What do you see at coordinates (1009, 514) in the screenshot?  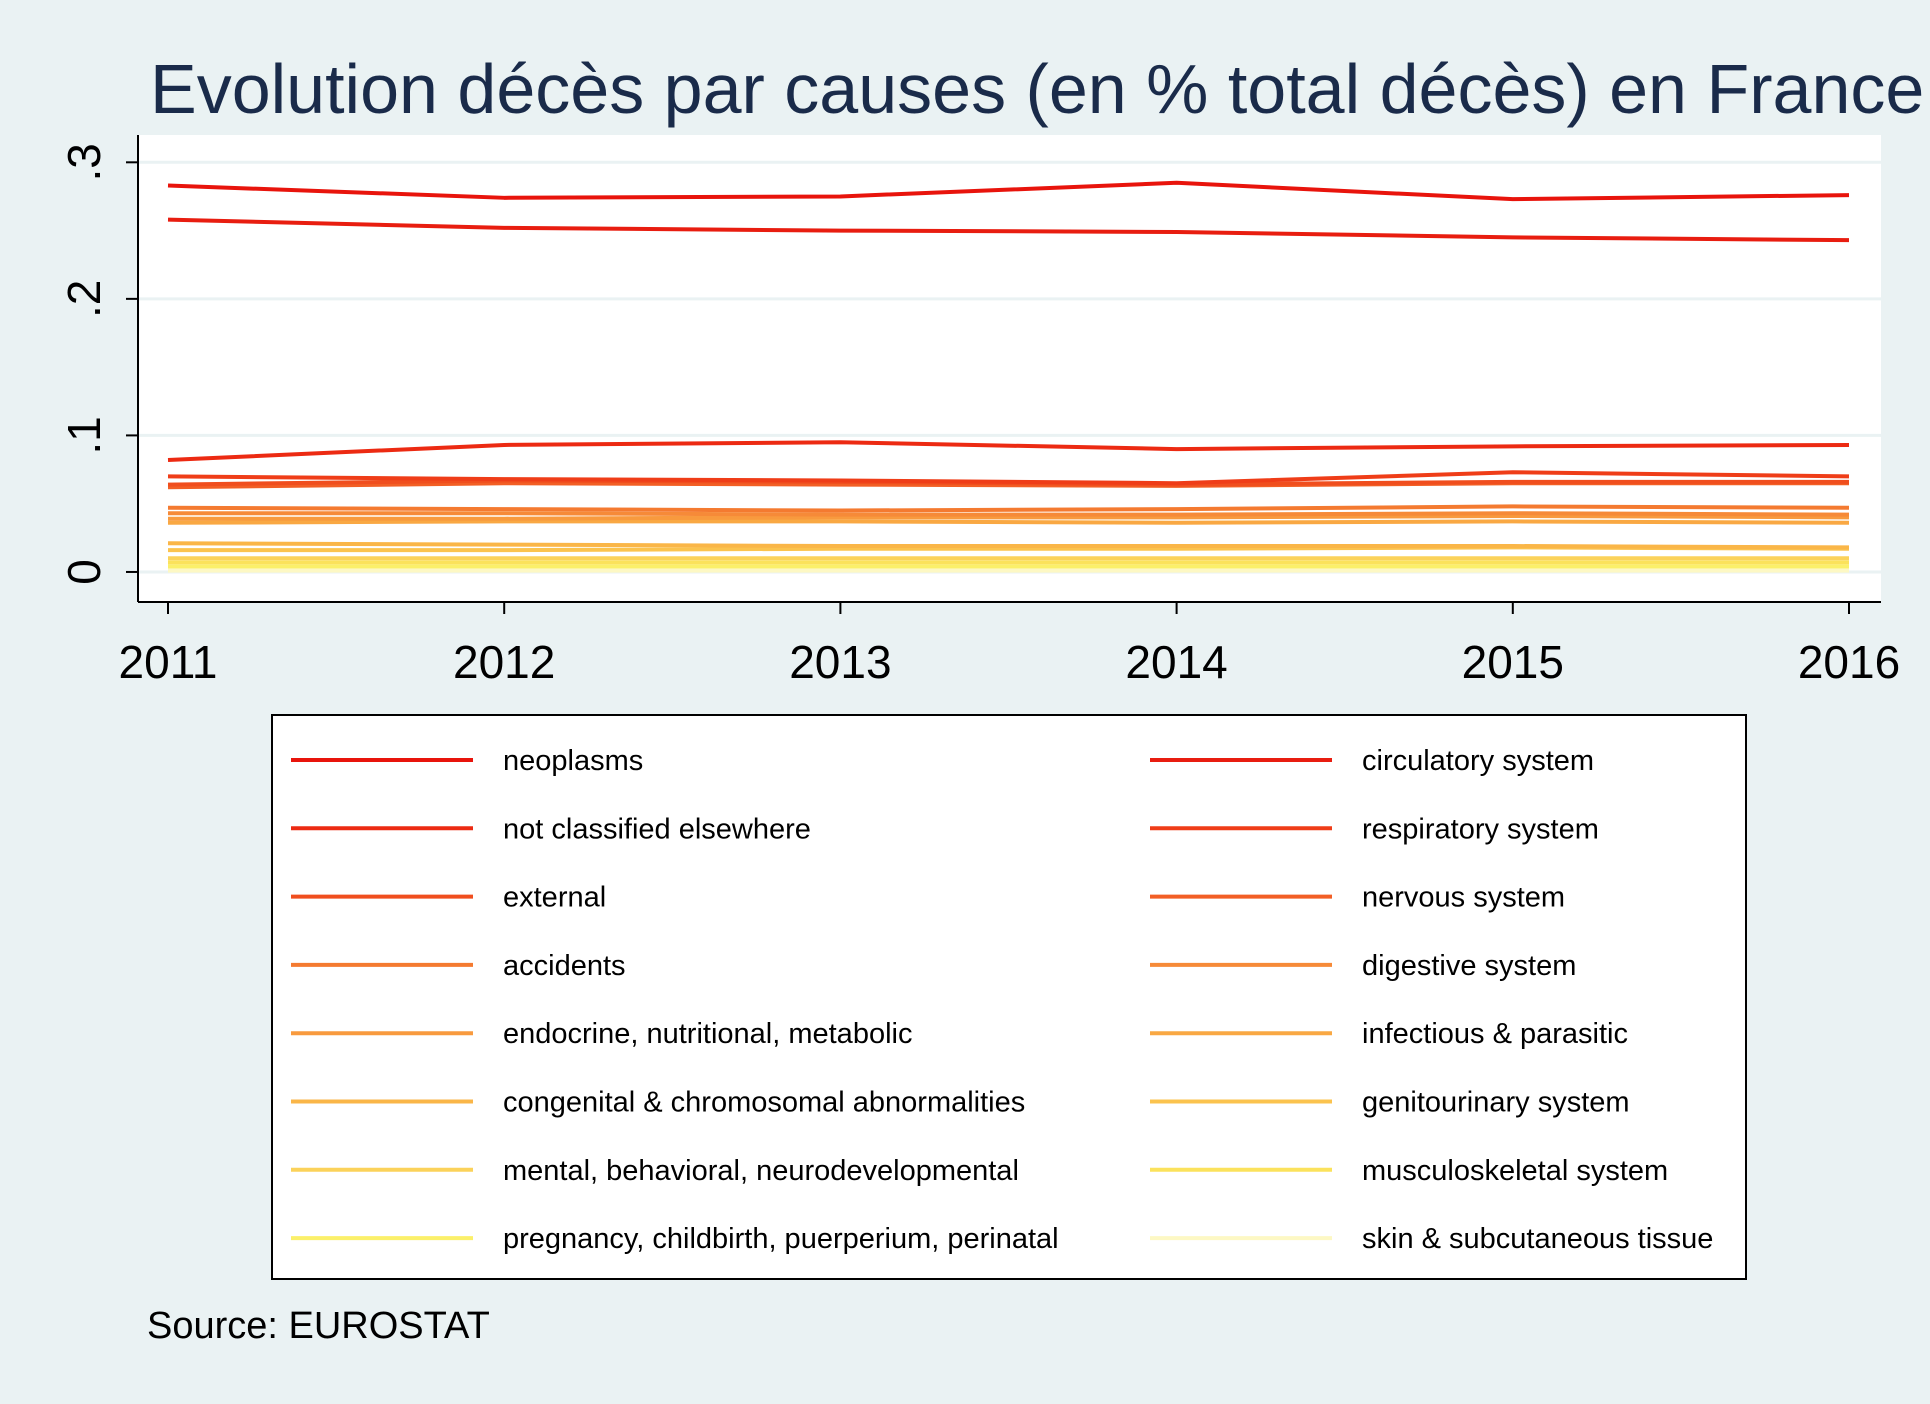 I see `series-line-digestive-system` at bounding box center [1009, 514].